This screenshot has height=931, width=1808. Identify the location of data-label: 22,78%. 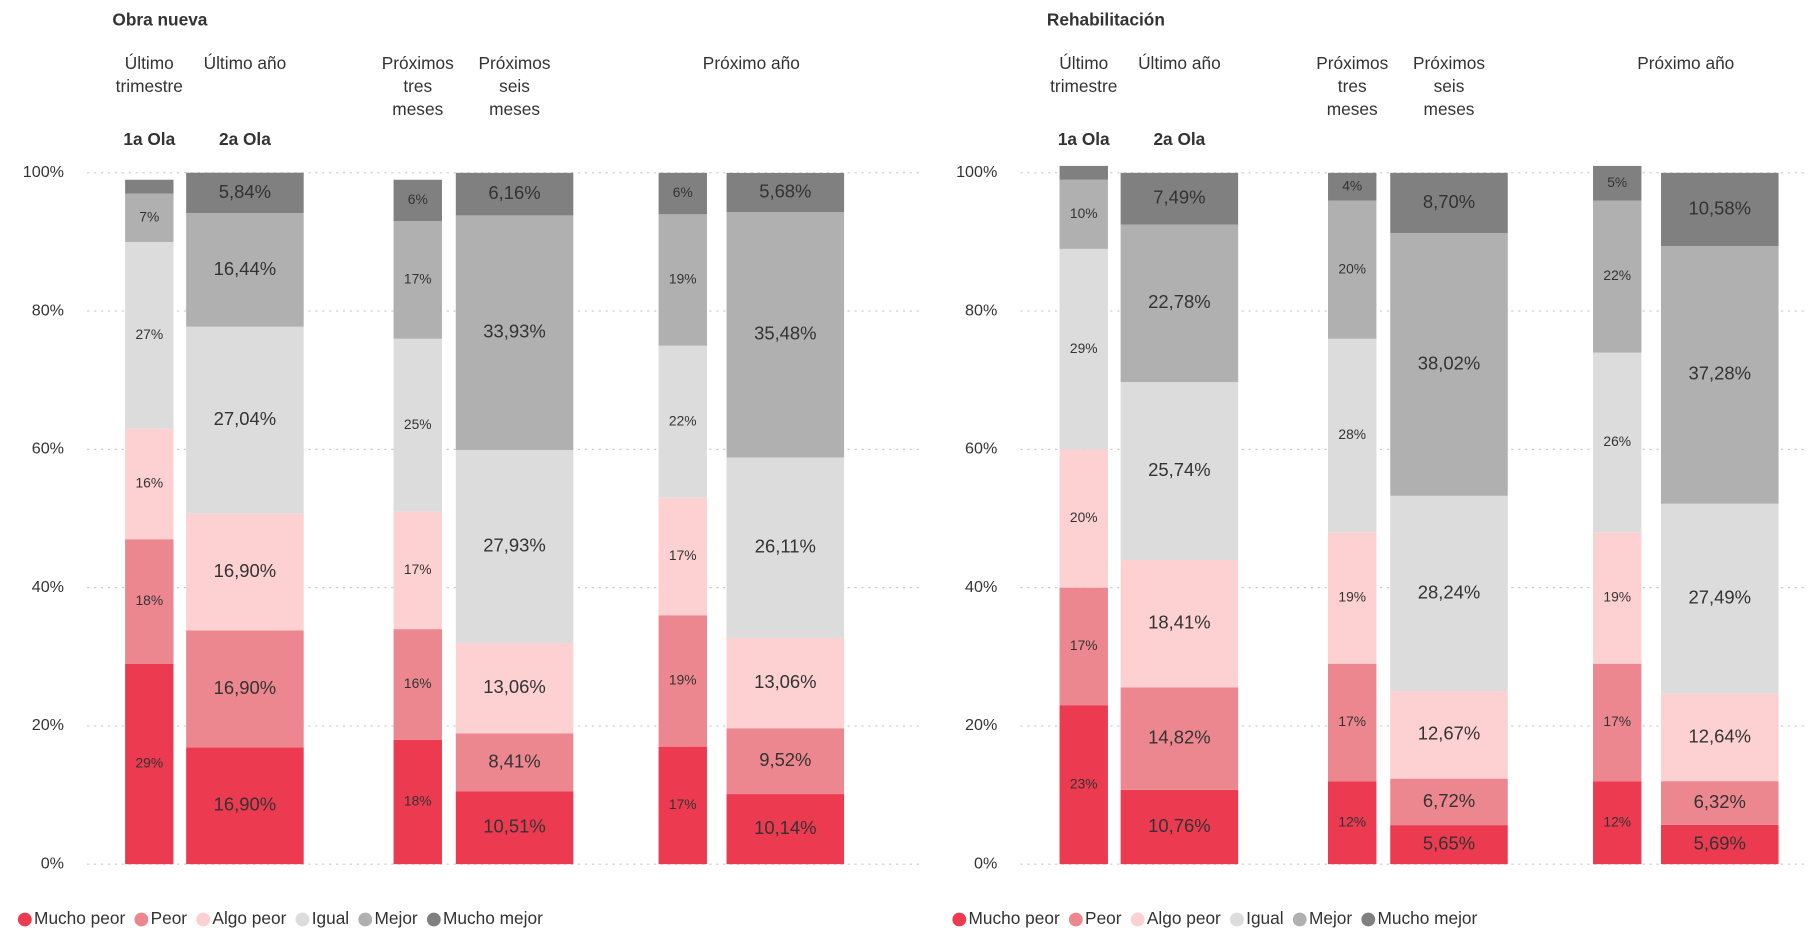
(1179, 301).